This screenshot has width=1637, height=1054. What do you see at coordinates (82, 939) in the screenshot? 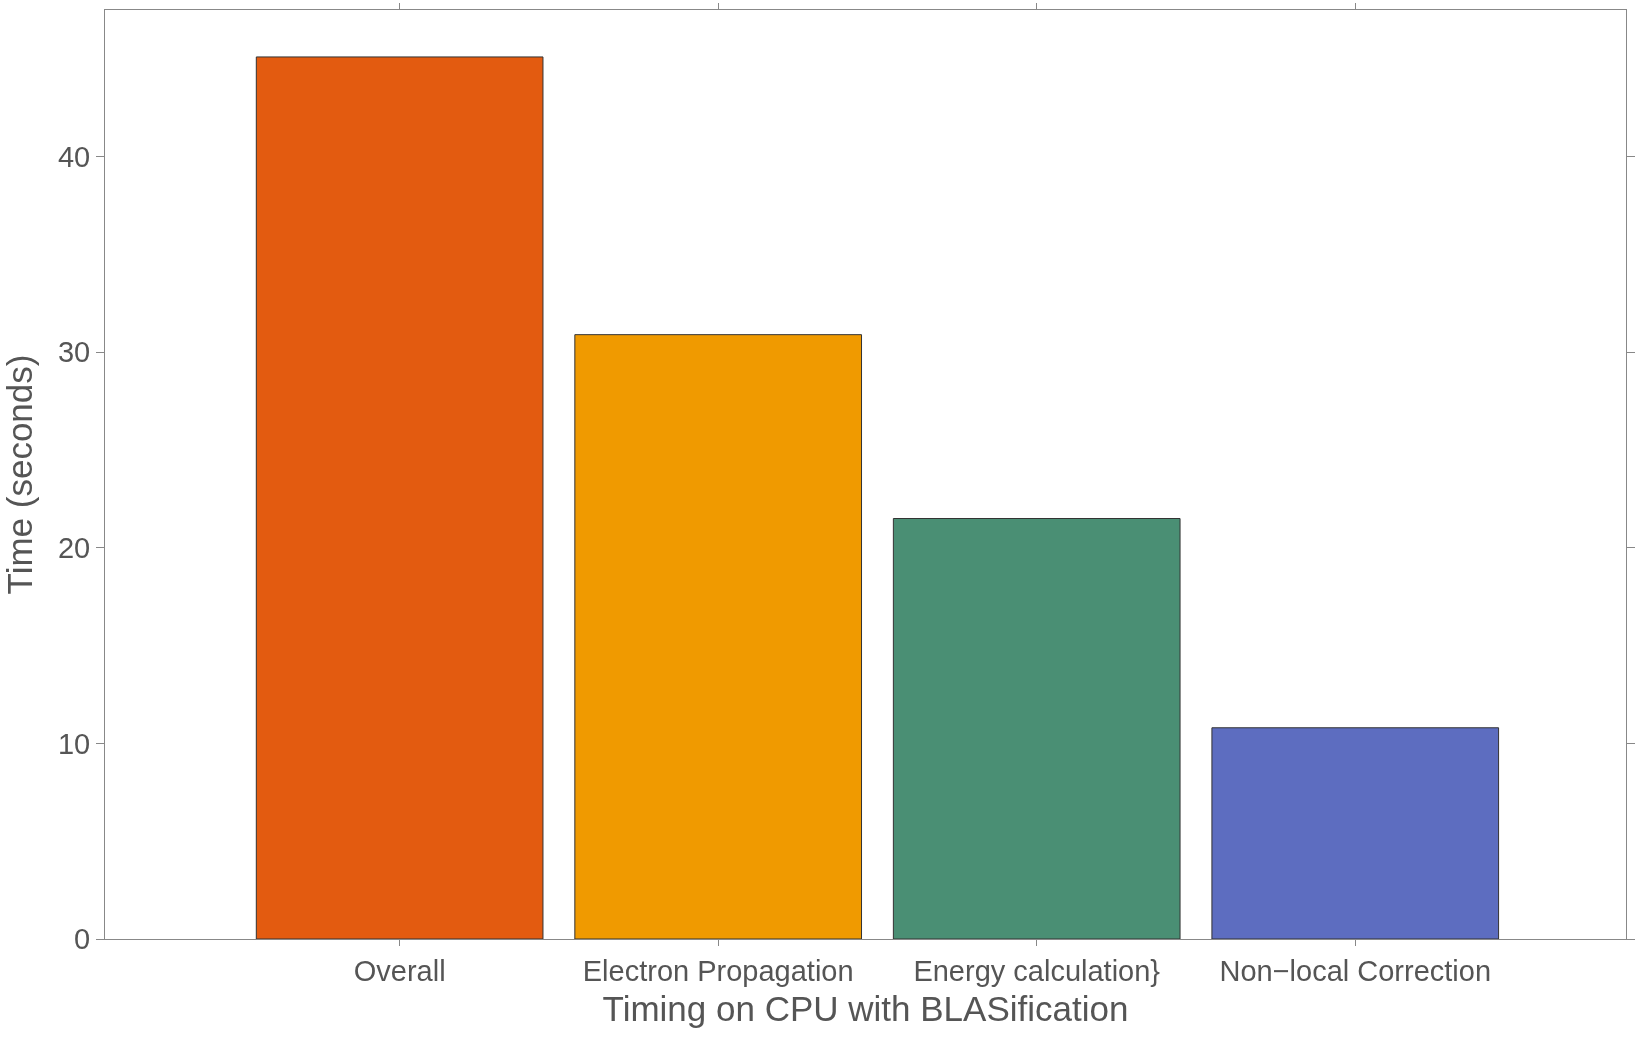
I see `y-tick-label: 0` at bounding box center [82, 939].